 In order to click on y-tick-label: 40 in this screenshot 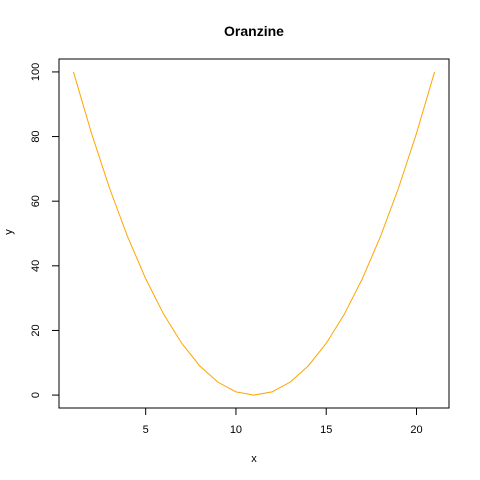, I will do `click(36, 266)`.